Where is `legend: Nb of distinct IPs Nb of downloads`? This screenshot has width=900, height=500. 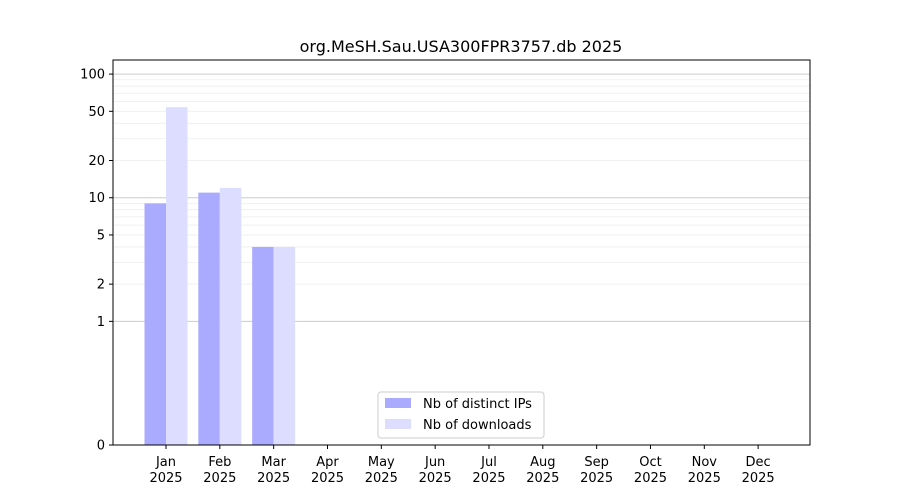 legend: Nb of distinct IPs Nb of downloads is located at coordinates (461, 415).